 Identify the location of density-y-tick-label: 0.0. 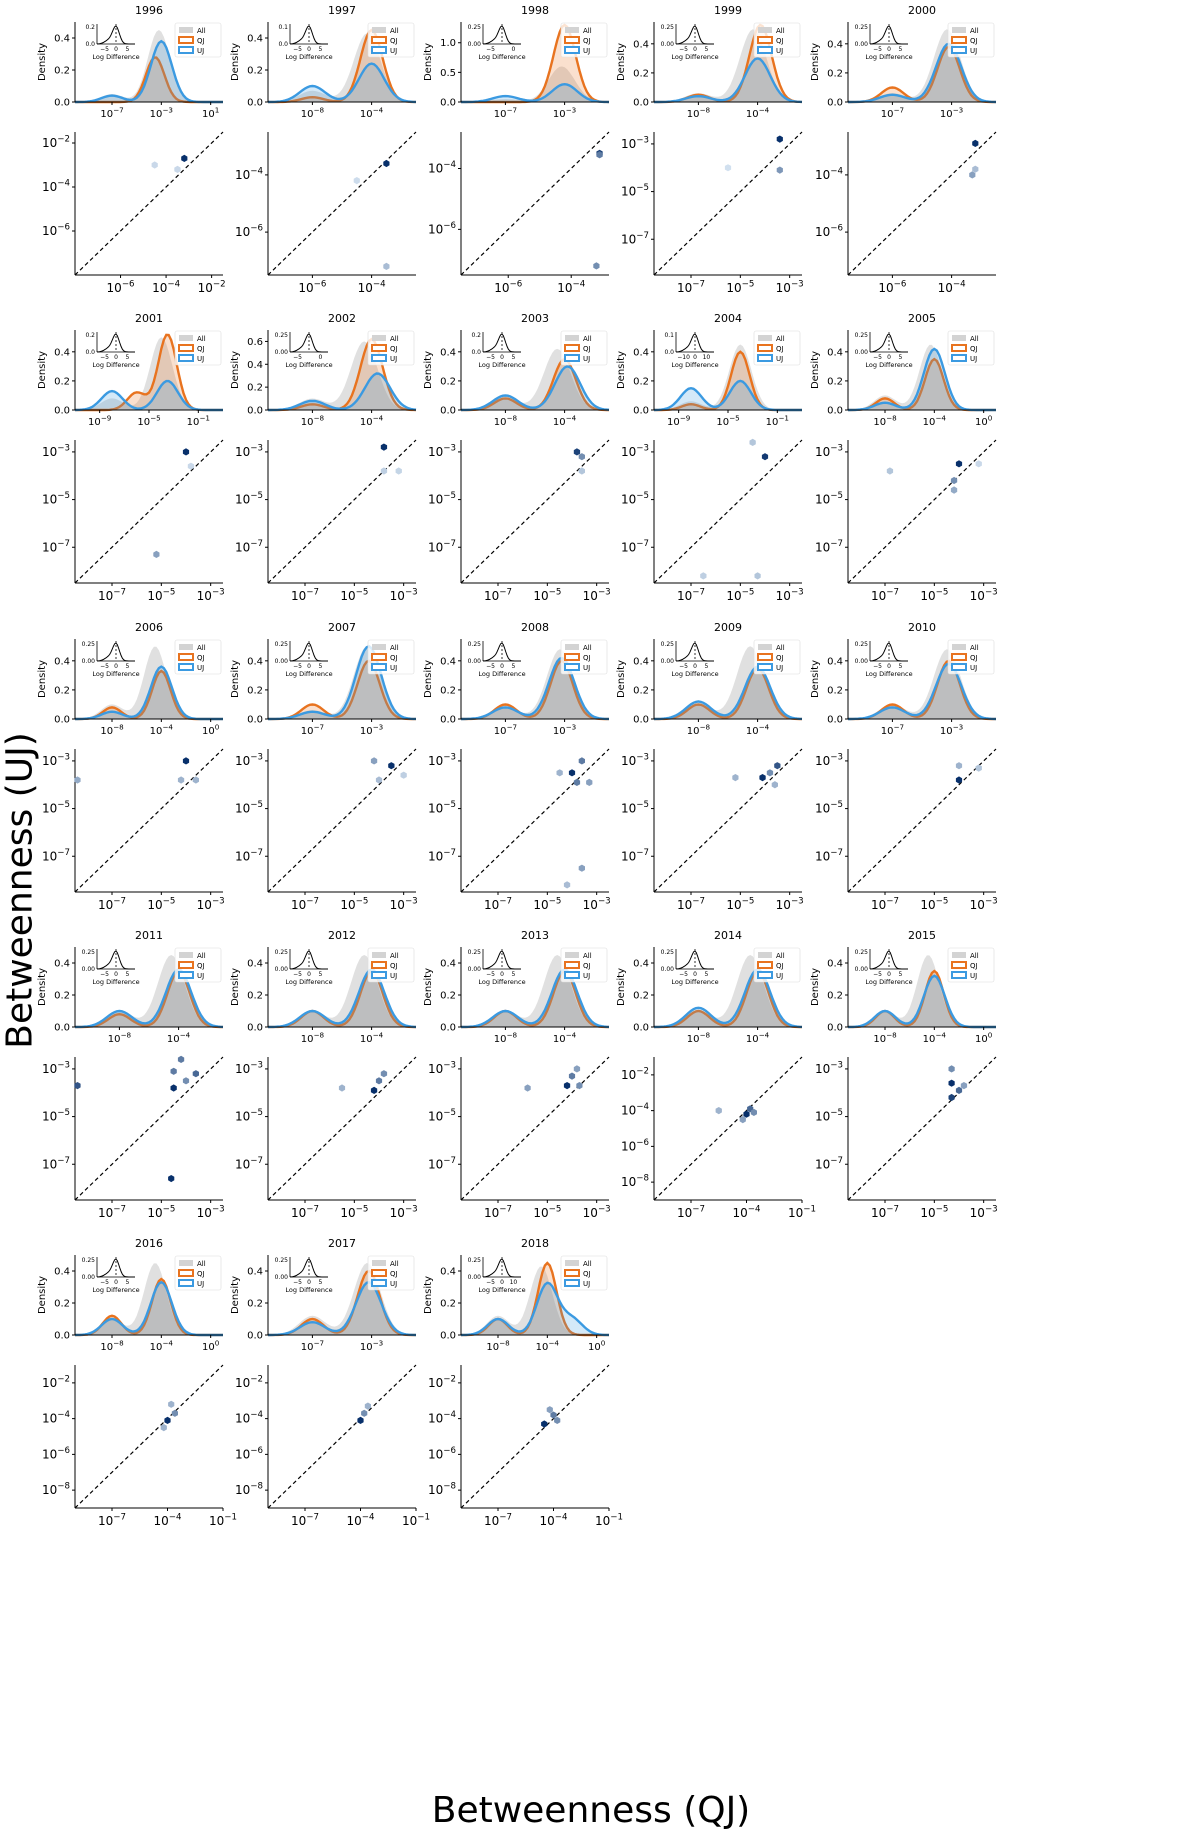
(448, 1336).